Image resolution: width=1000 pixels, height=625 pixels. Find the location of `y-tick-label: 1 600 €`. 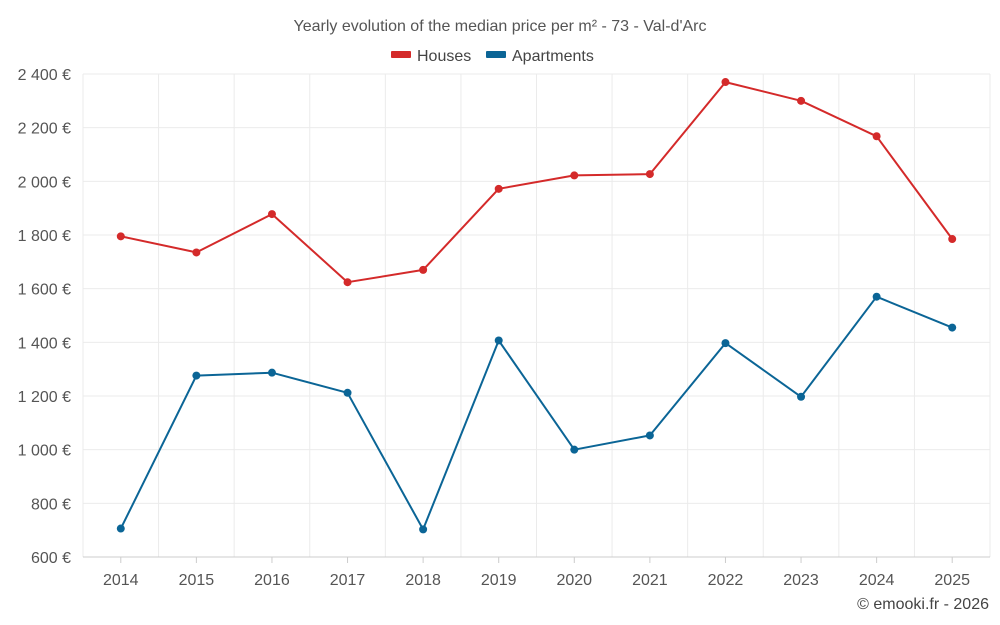

y-tick-label: 1 600 € is located at coordinates (44, 290).